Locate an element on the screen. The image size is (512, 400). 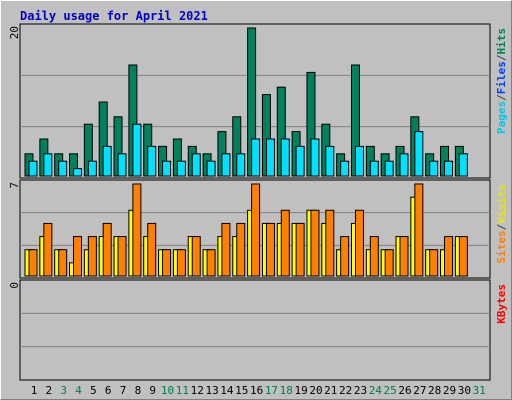
legend: Sites/Visits is located at coordinates (501, 224).